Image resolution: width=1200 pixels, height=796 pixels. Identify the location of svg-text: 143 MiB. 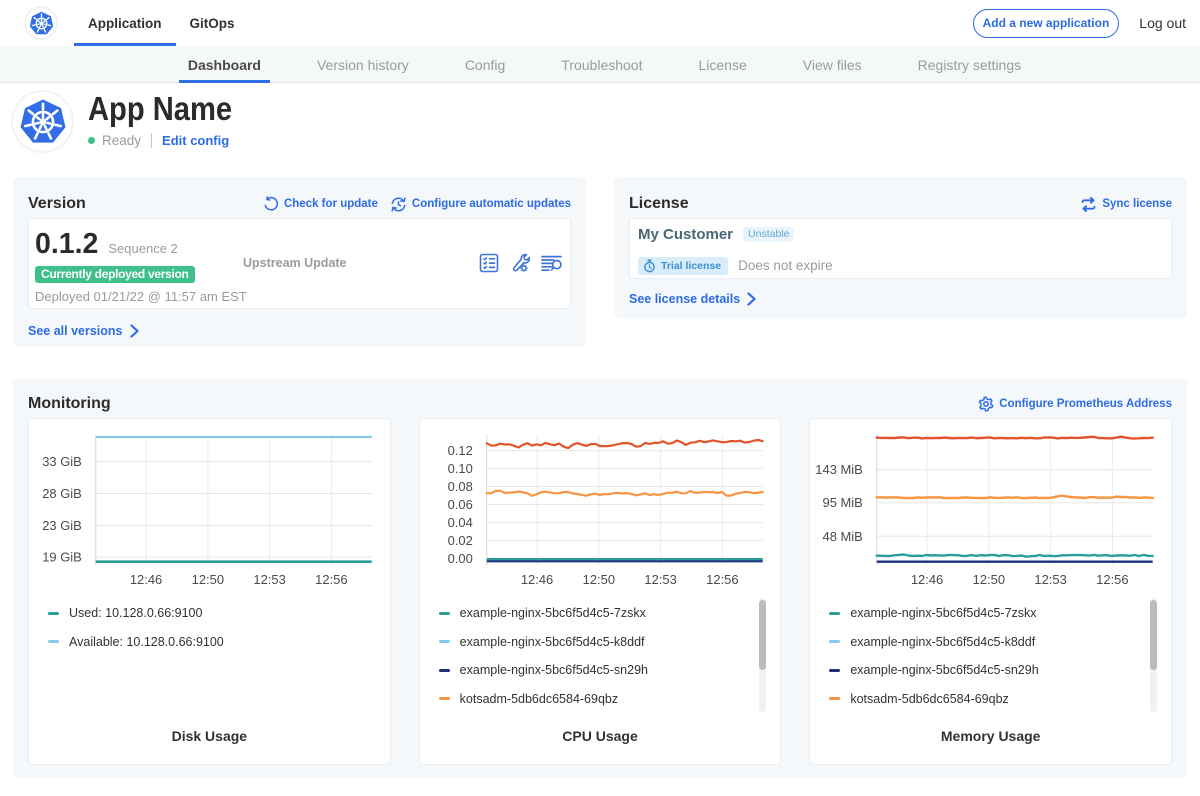
(839, 469).